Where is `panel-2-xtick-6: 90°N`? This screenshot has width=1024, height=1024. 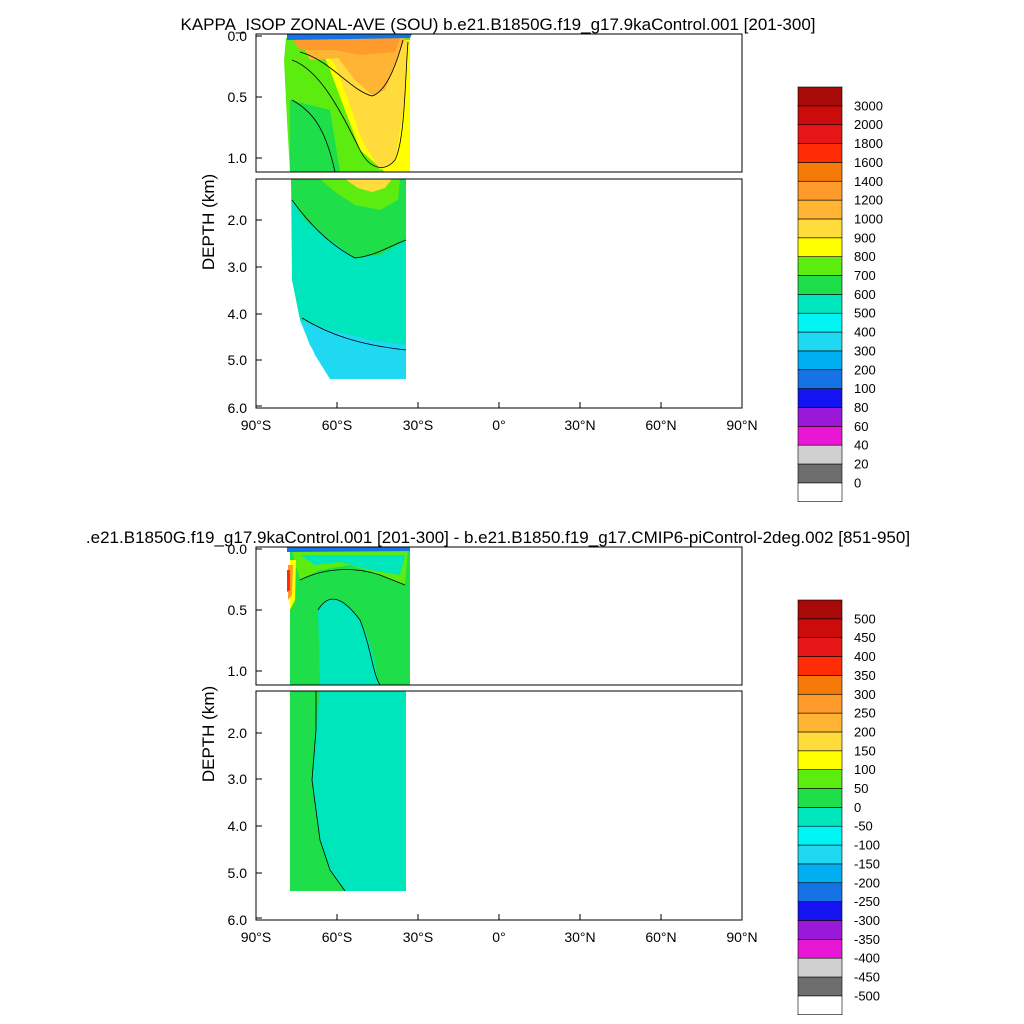
panel-2-xtick-6: 90°N is located at coordinates (741, 937).